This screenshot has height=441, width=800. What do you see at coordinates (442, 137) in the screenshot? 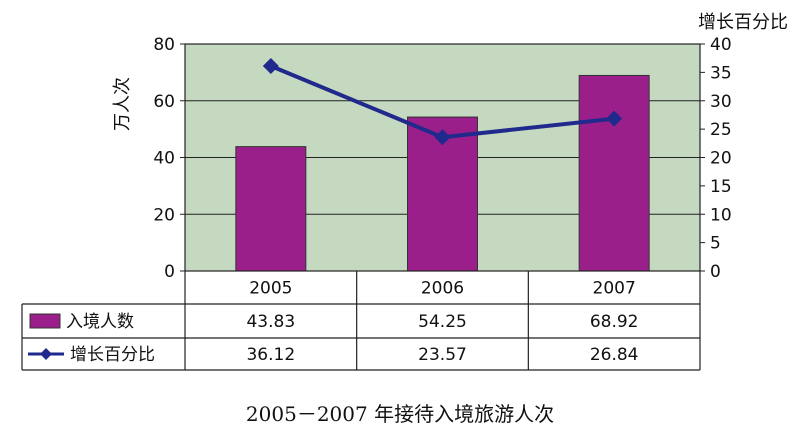
I see `growth-marker-2006` at bounding box center [442, 137].